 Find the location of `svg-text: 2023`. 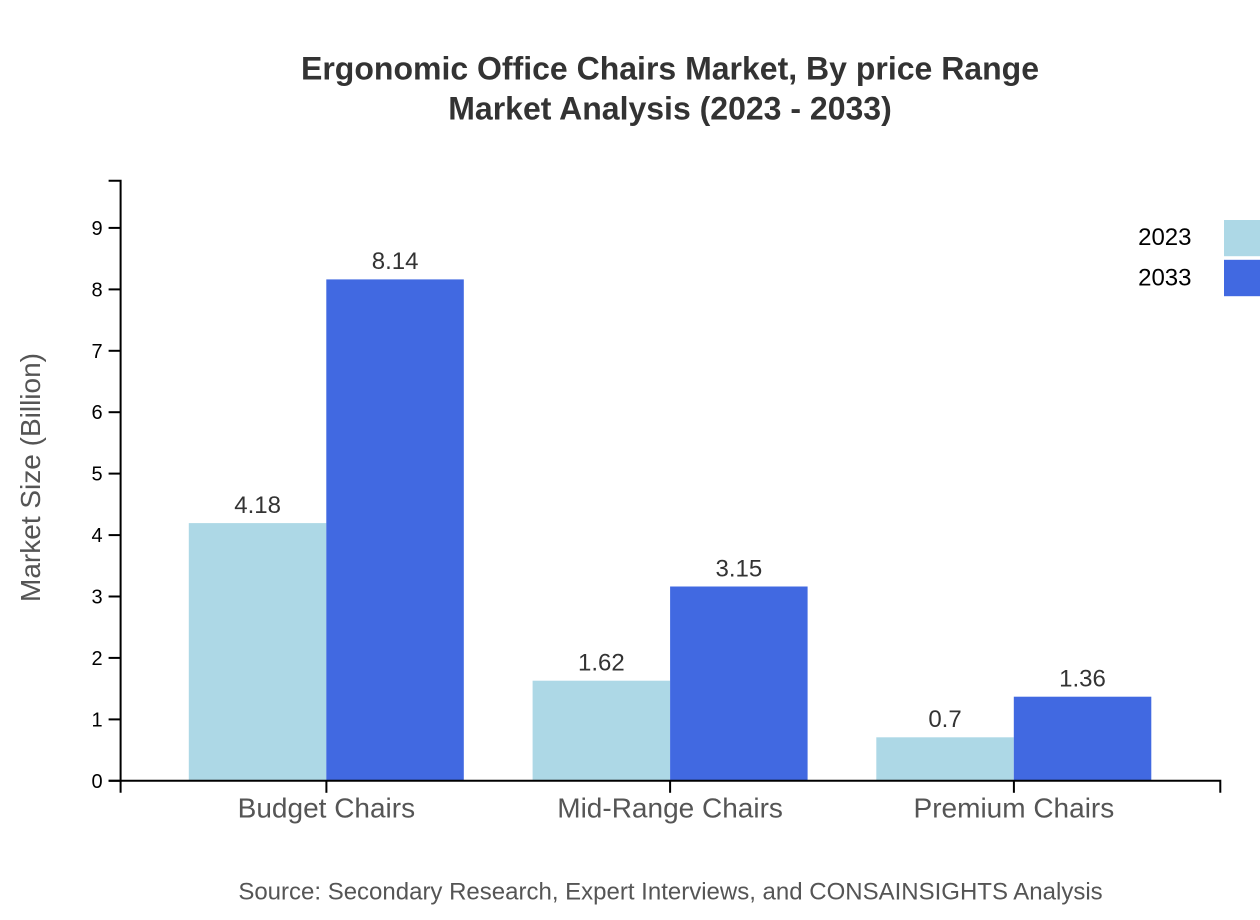

svg-text: 2023 is located at coordinates (1164, 237).